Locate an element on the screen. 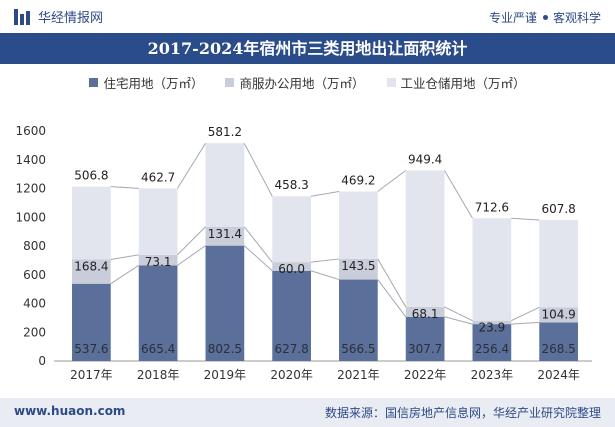  data-label-commercial: 73.1 is located at coordinates (158, 262).